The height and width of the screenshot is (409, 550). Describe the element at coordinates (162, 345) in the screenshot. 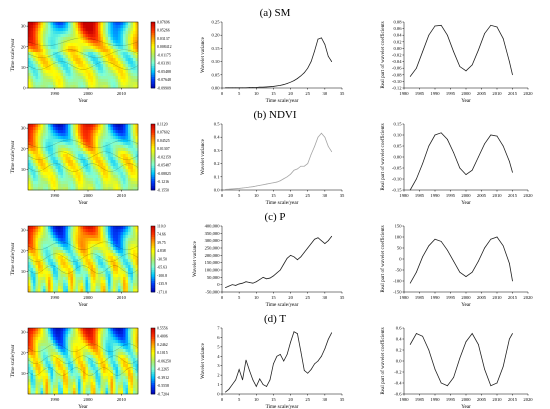

I see `colorbar-tick-label: 0.2462` at that location.